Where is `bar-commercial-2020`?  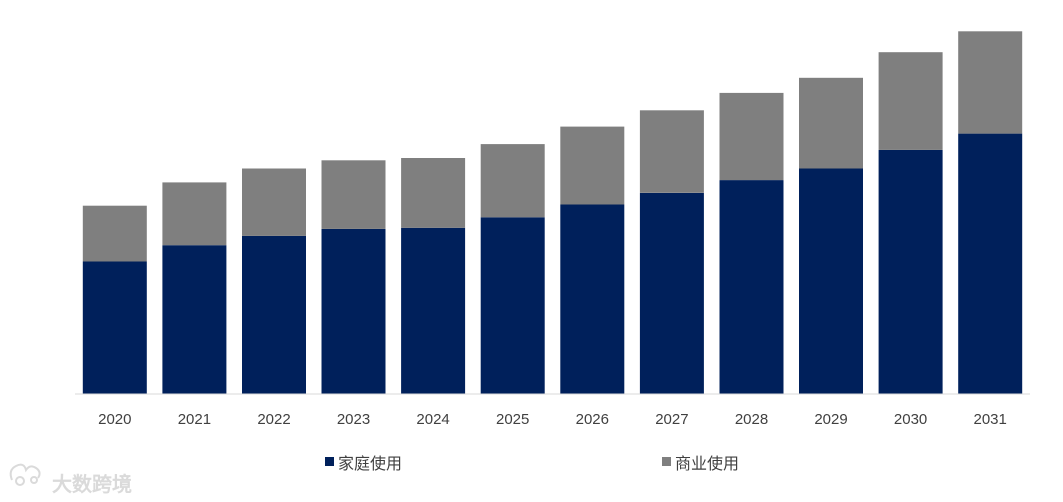
bar-commercial-2020 is located at coordinates (114, 233).